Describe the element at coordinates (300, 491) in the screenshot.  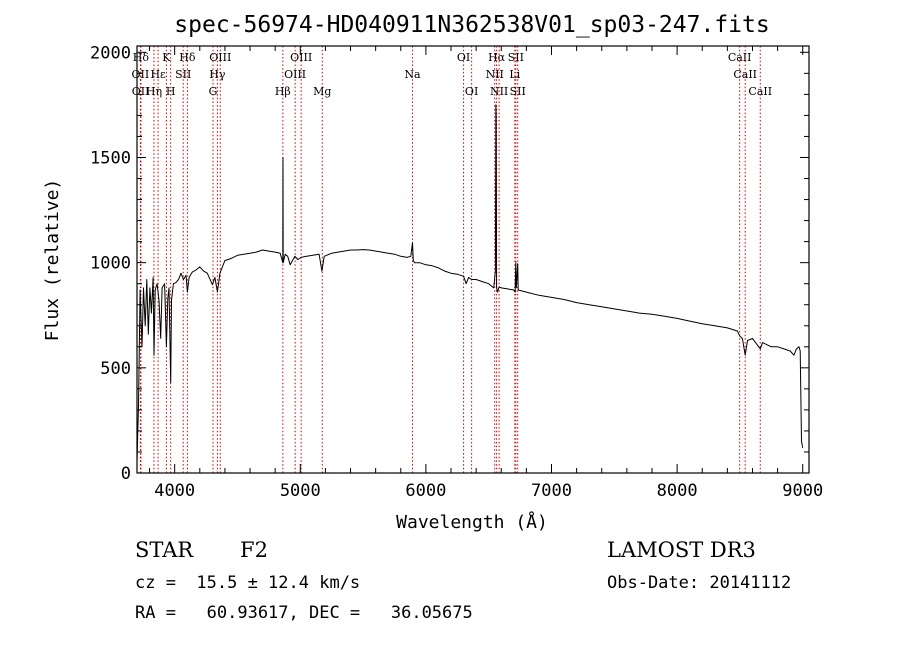
I see `x-tick-label: 5000` at that location.